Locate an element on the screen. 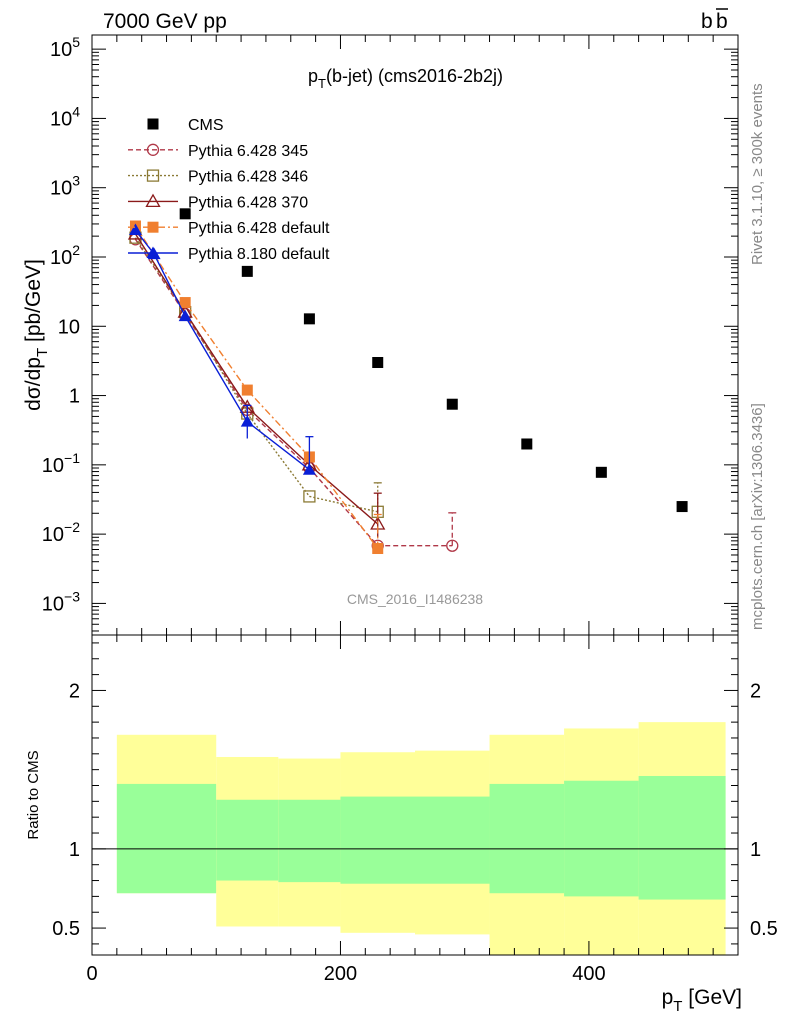  legend-entry-cms: CMS is located at coordinates (185, 125).